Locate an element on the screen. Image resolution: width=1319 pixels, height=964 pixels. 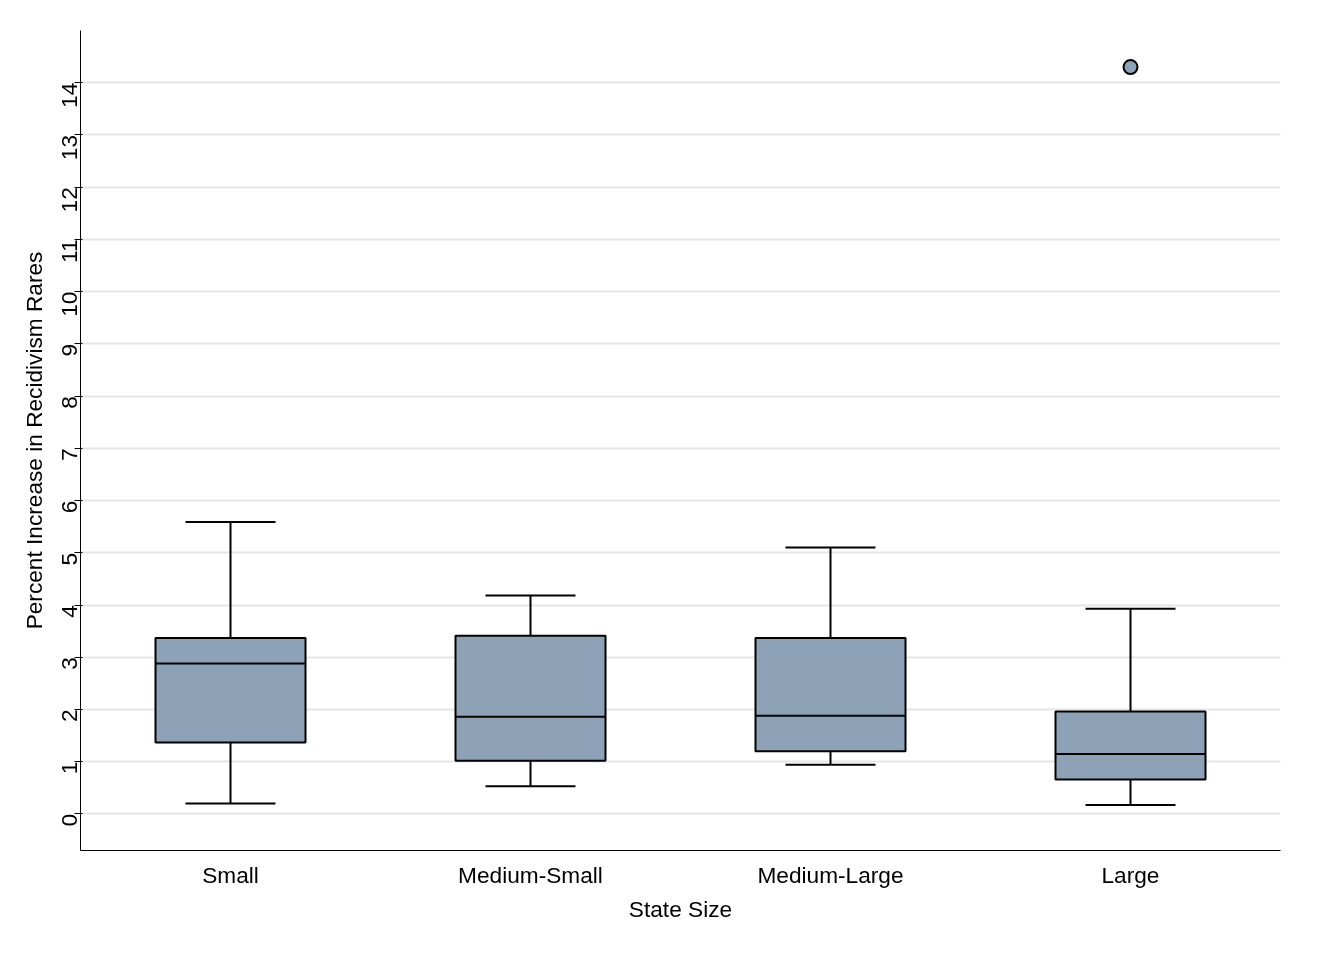
y-tick-label: 7 is located at coordinates (69, 454).